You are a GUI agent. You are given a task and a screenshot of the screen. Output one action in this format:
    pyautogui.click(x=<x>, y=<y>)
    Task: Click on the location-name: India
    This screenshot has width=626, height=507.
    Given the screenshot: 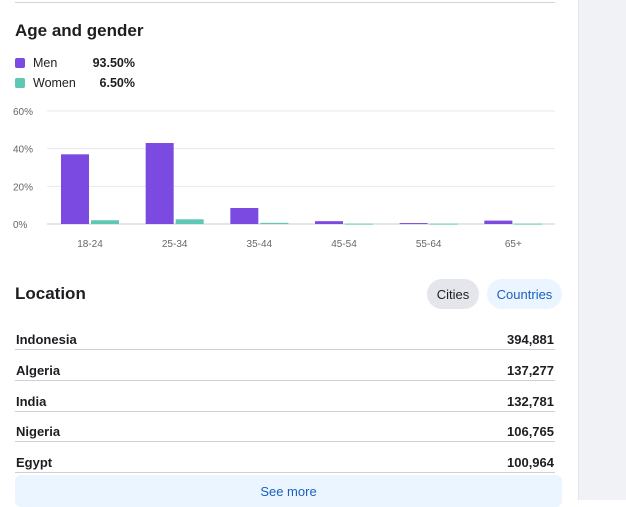 What is the action you would take?
    pyautogui.click(x=31, y=401)
    